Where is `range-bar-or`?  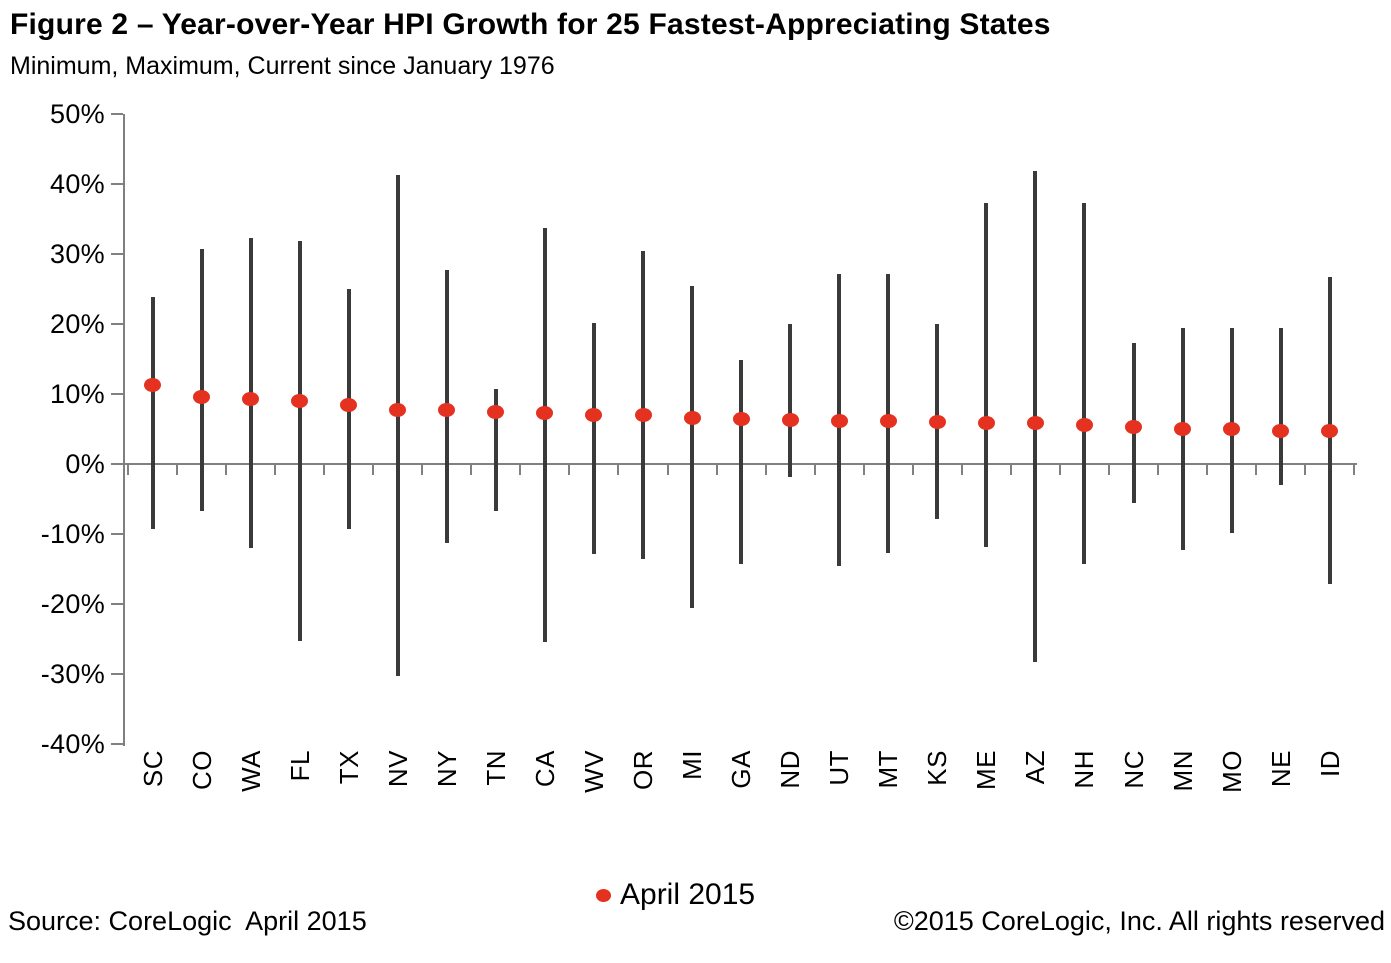
range-bar-or is located at coordinates (643, 405).